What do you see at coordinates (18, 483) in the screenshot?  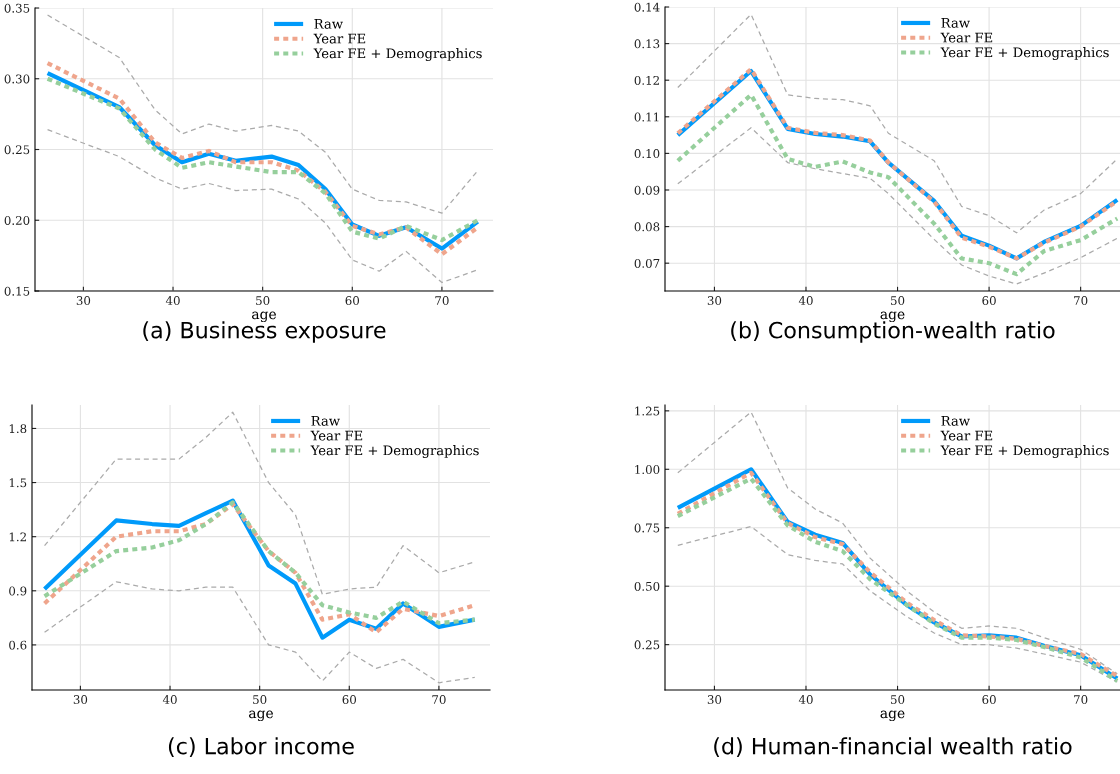 I see `y-tick-label: 1.5` at bounding box center [18, 483].